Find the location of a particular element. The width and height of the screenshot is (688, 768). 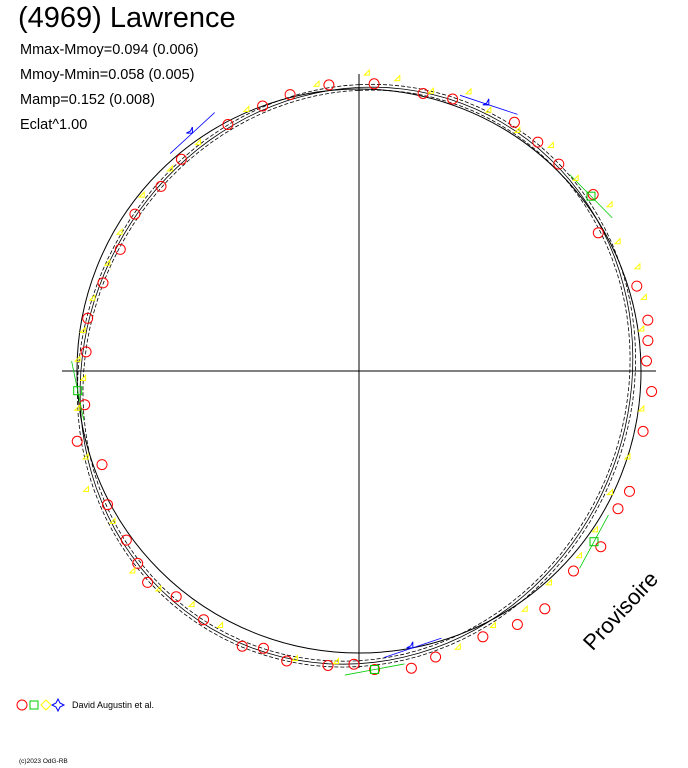

copyright-credit: (c)2023 OdG-RB is located at coordinates (43, 761).